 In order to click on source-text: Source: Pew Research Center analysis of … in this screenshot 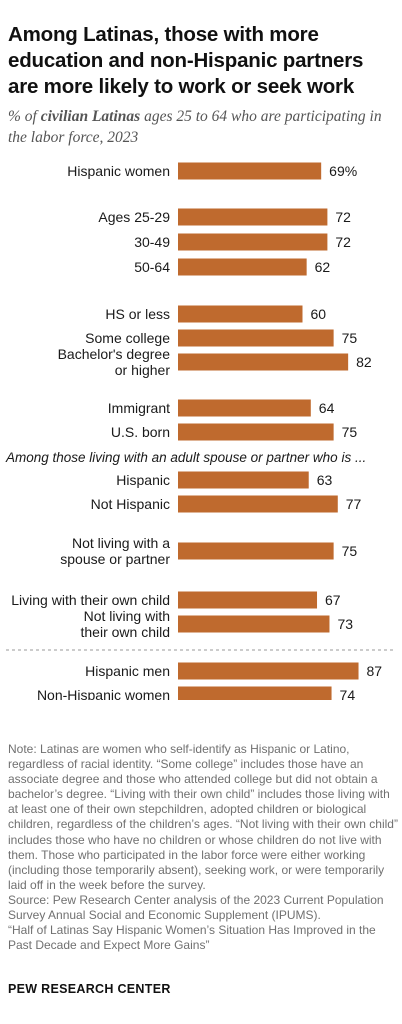, I will do `click(196, 907)`.